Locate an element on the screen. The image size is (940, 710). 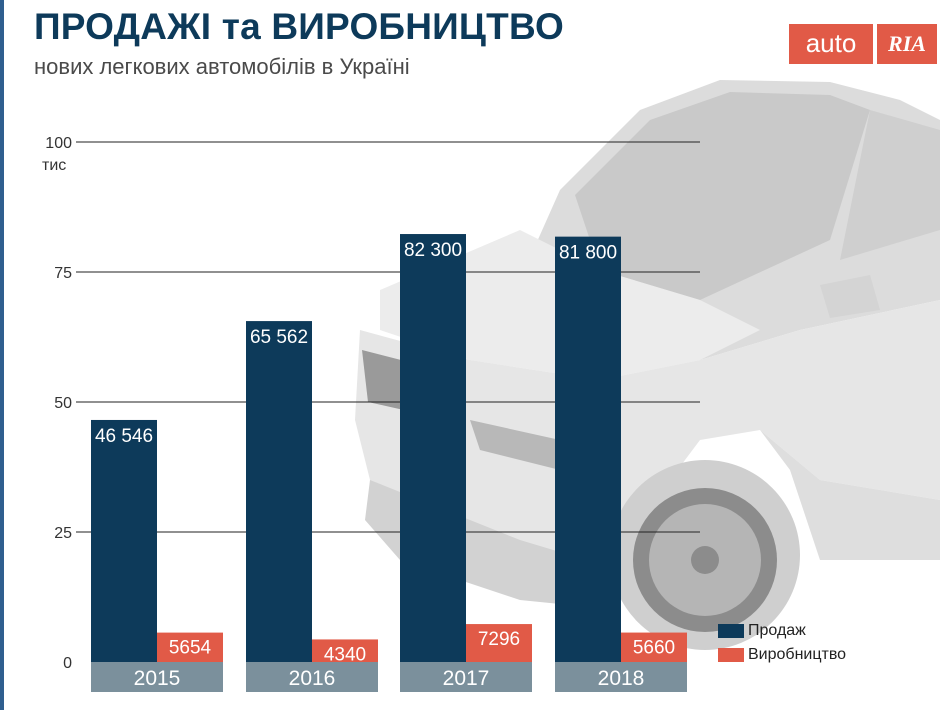
production-bar-label-2018: 5660 is located at coordinates (654, 648).